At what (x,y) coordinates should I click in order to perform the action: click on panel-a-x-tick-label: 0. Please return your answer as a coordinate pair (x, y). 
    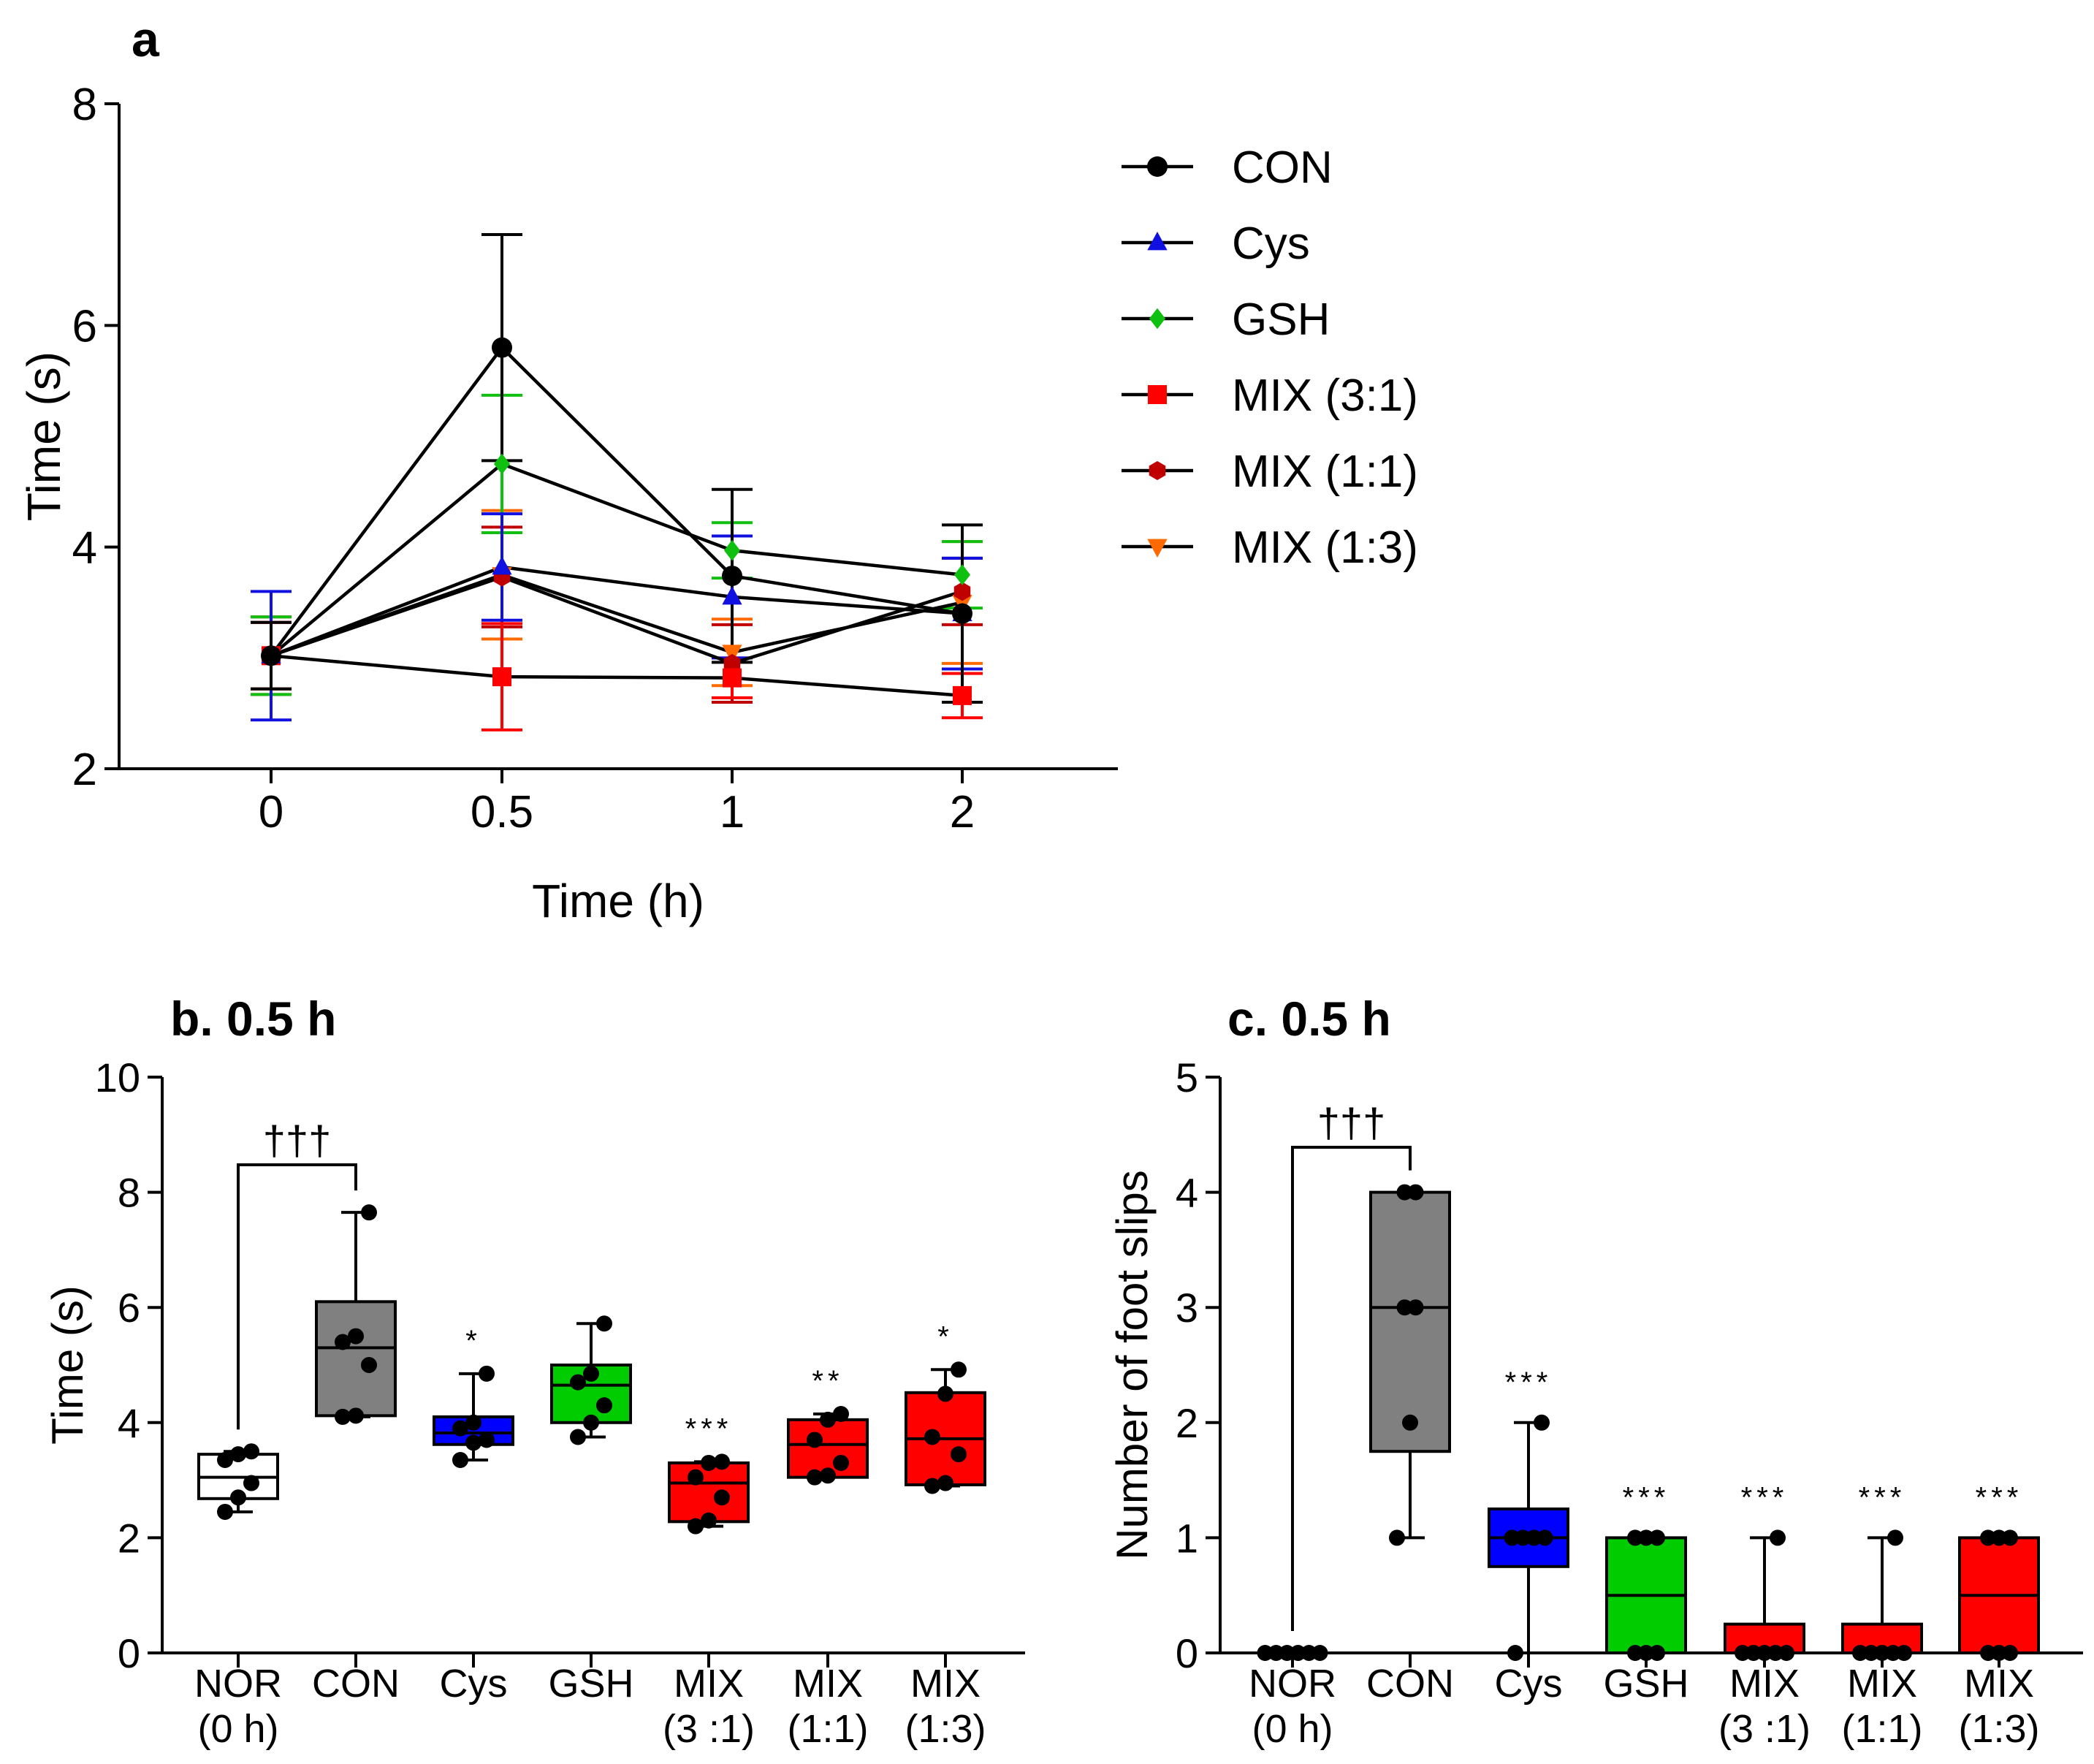
    Looking at the image, I should click on (271, 812).